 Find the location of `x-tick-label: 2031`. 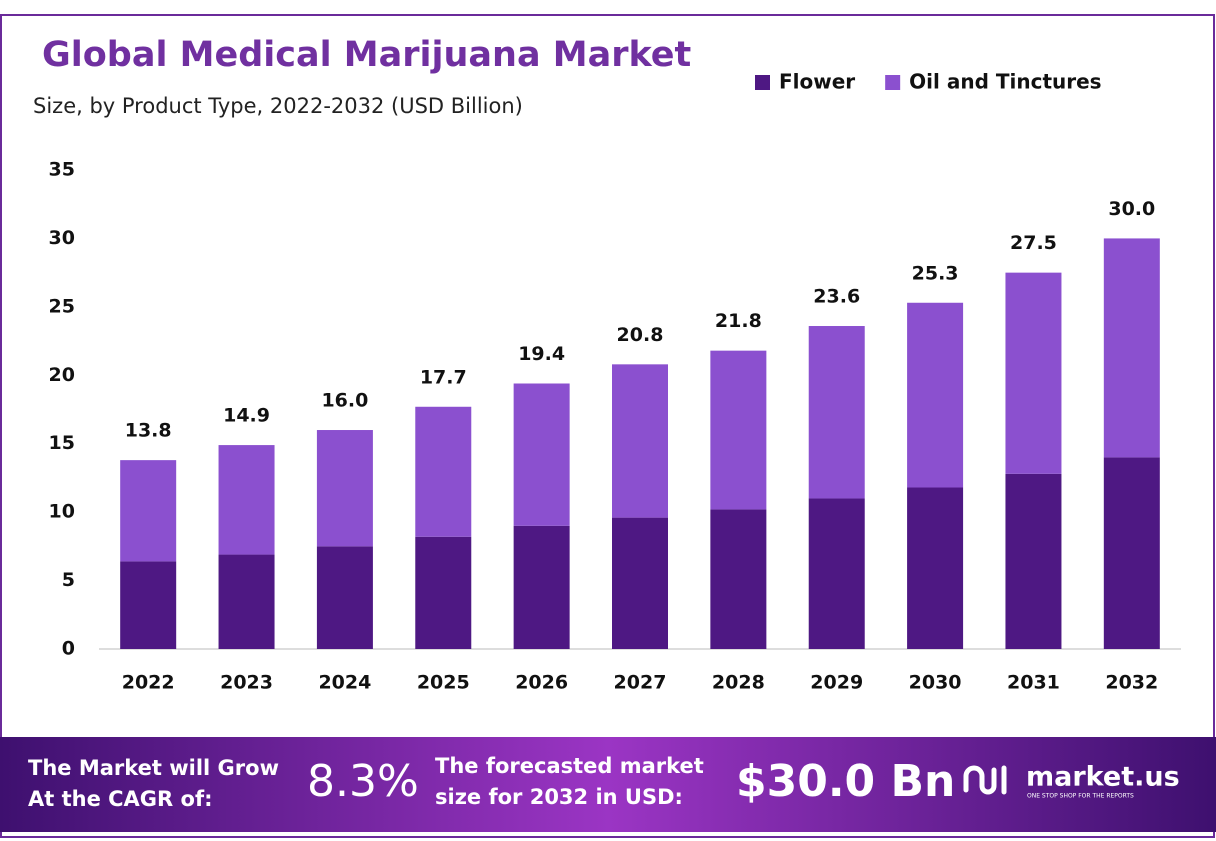

x-tick-label: 2031 is located at coordinates (1033, 683).